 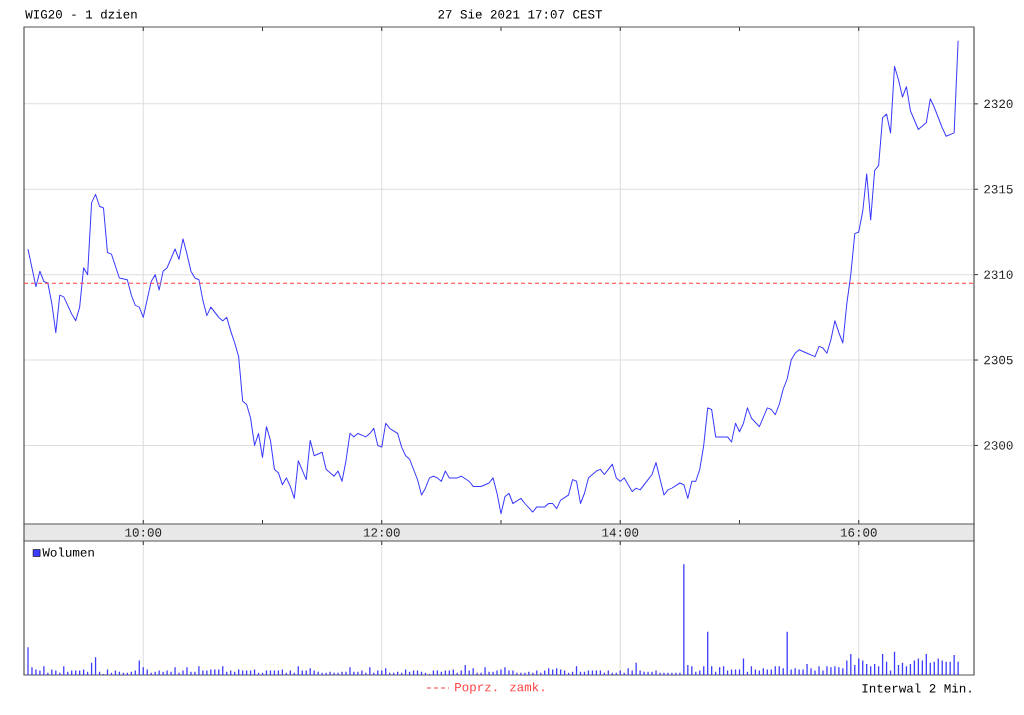 What do you see at coordinates (68, 552) in the screenshot?
I see `legend-label: Wolumen` at bounding box center [68, 552].